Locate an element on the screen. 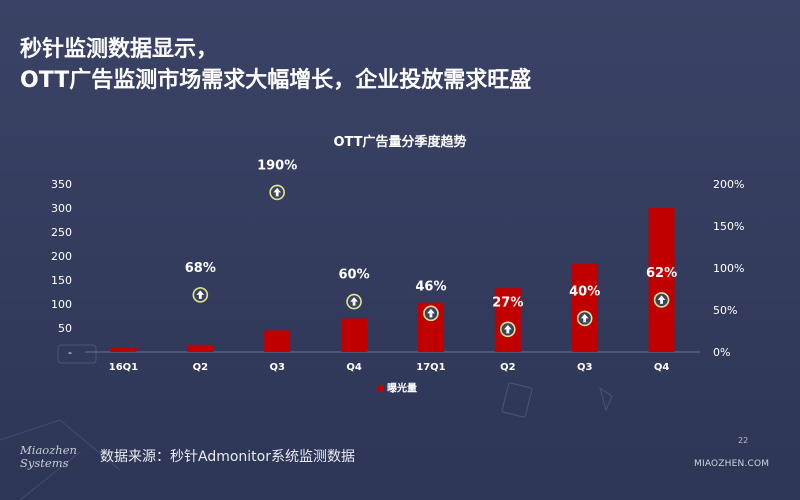 This screenshot has width=800, height=500. data-source-note: 数据来源：秒针Admonitor系统监测数据 is located at coordinates (227, 456).